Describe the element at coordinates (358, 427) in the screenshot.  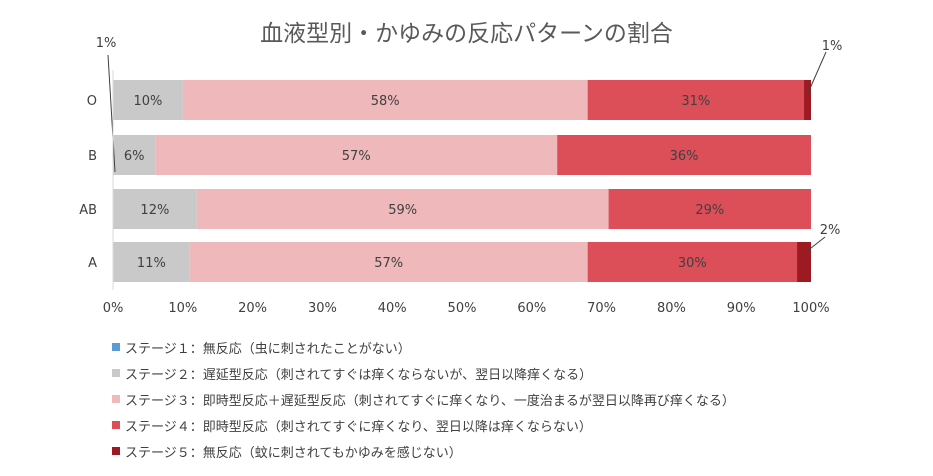
I see `legend-label: ステージ４：即時型反応（刺されてすぐに痒くなり、翌日以降は痒くならない）` at that location.